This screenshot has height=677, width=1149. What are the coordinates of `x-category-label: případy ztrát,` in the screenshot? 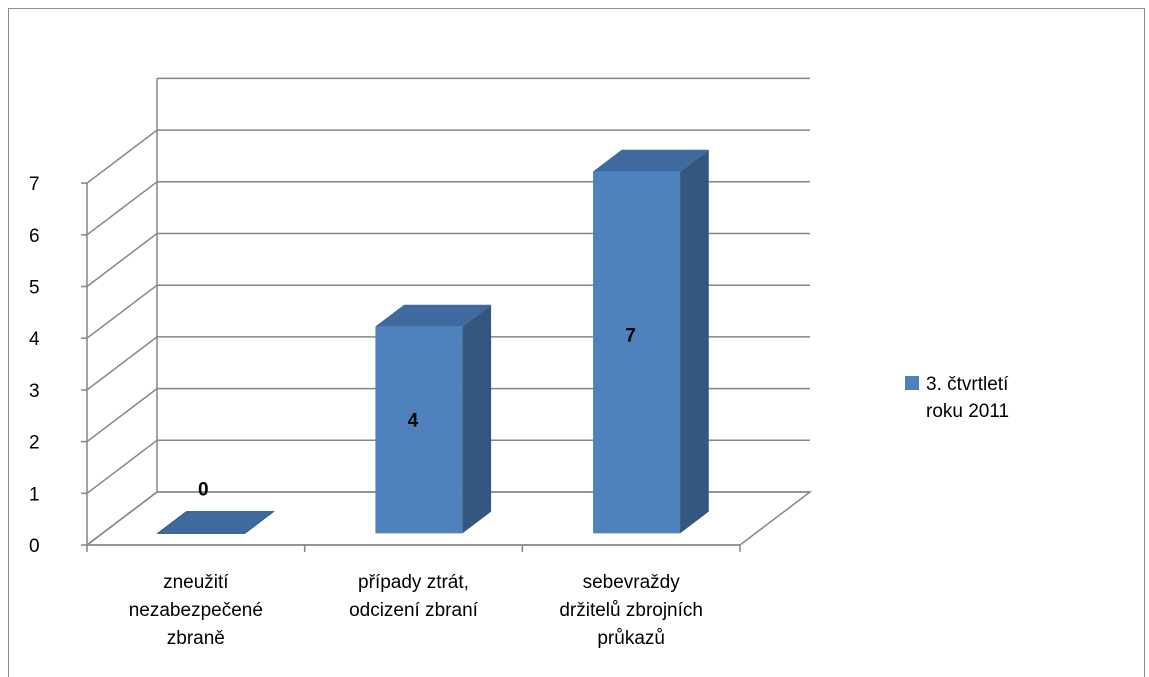 It's located at (413, 582).